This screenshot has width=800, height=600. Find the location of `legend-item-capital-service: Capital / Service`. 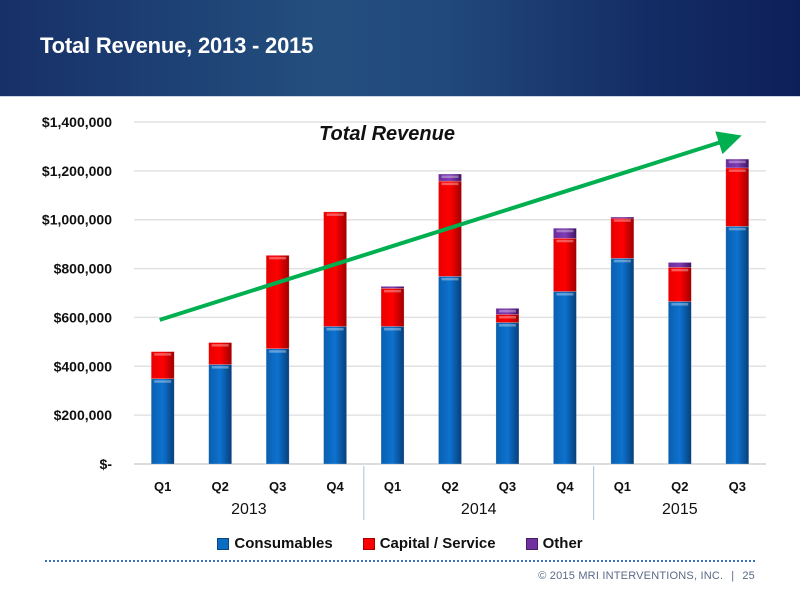

legend-item-capital-service: Capital / Service is located at coordinates (429, 543).